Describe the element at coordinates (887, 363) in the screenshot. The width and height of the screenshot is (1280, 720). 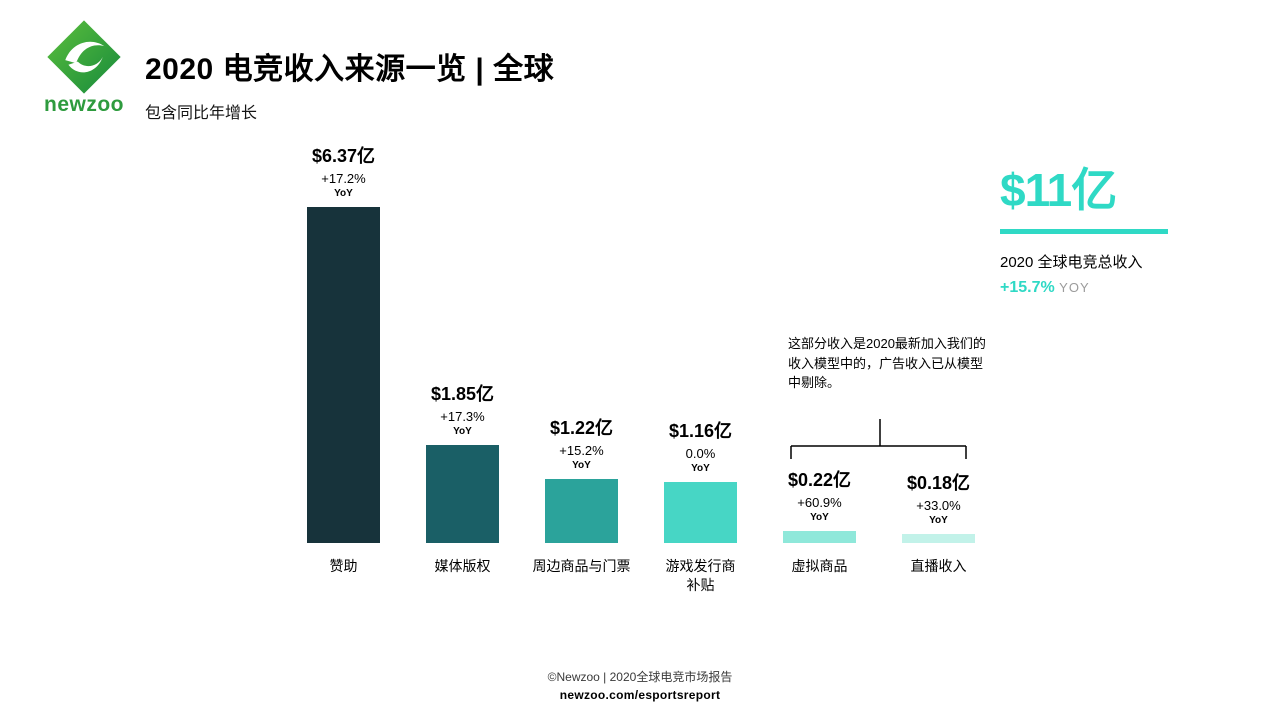
I see `chart-annotation: 这部分收入是2020最新加入我们的收入模型中的，广告收入已从模型中剔除。` at that location.